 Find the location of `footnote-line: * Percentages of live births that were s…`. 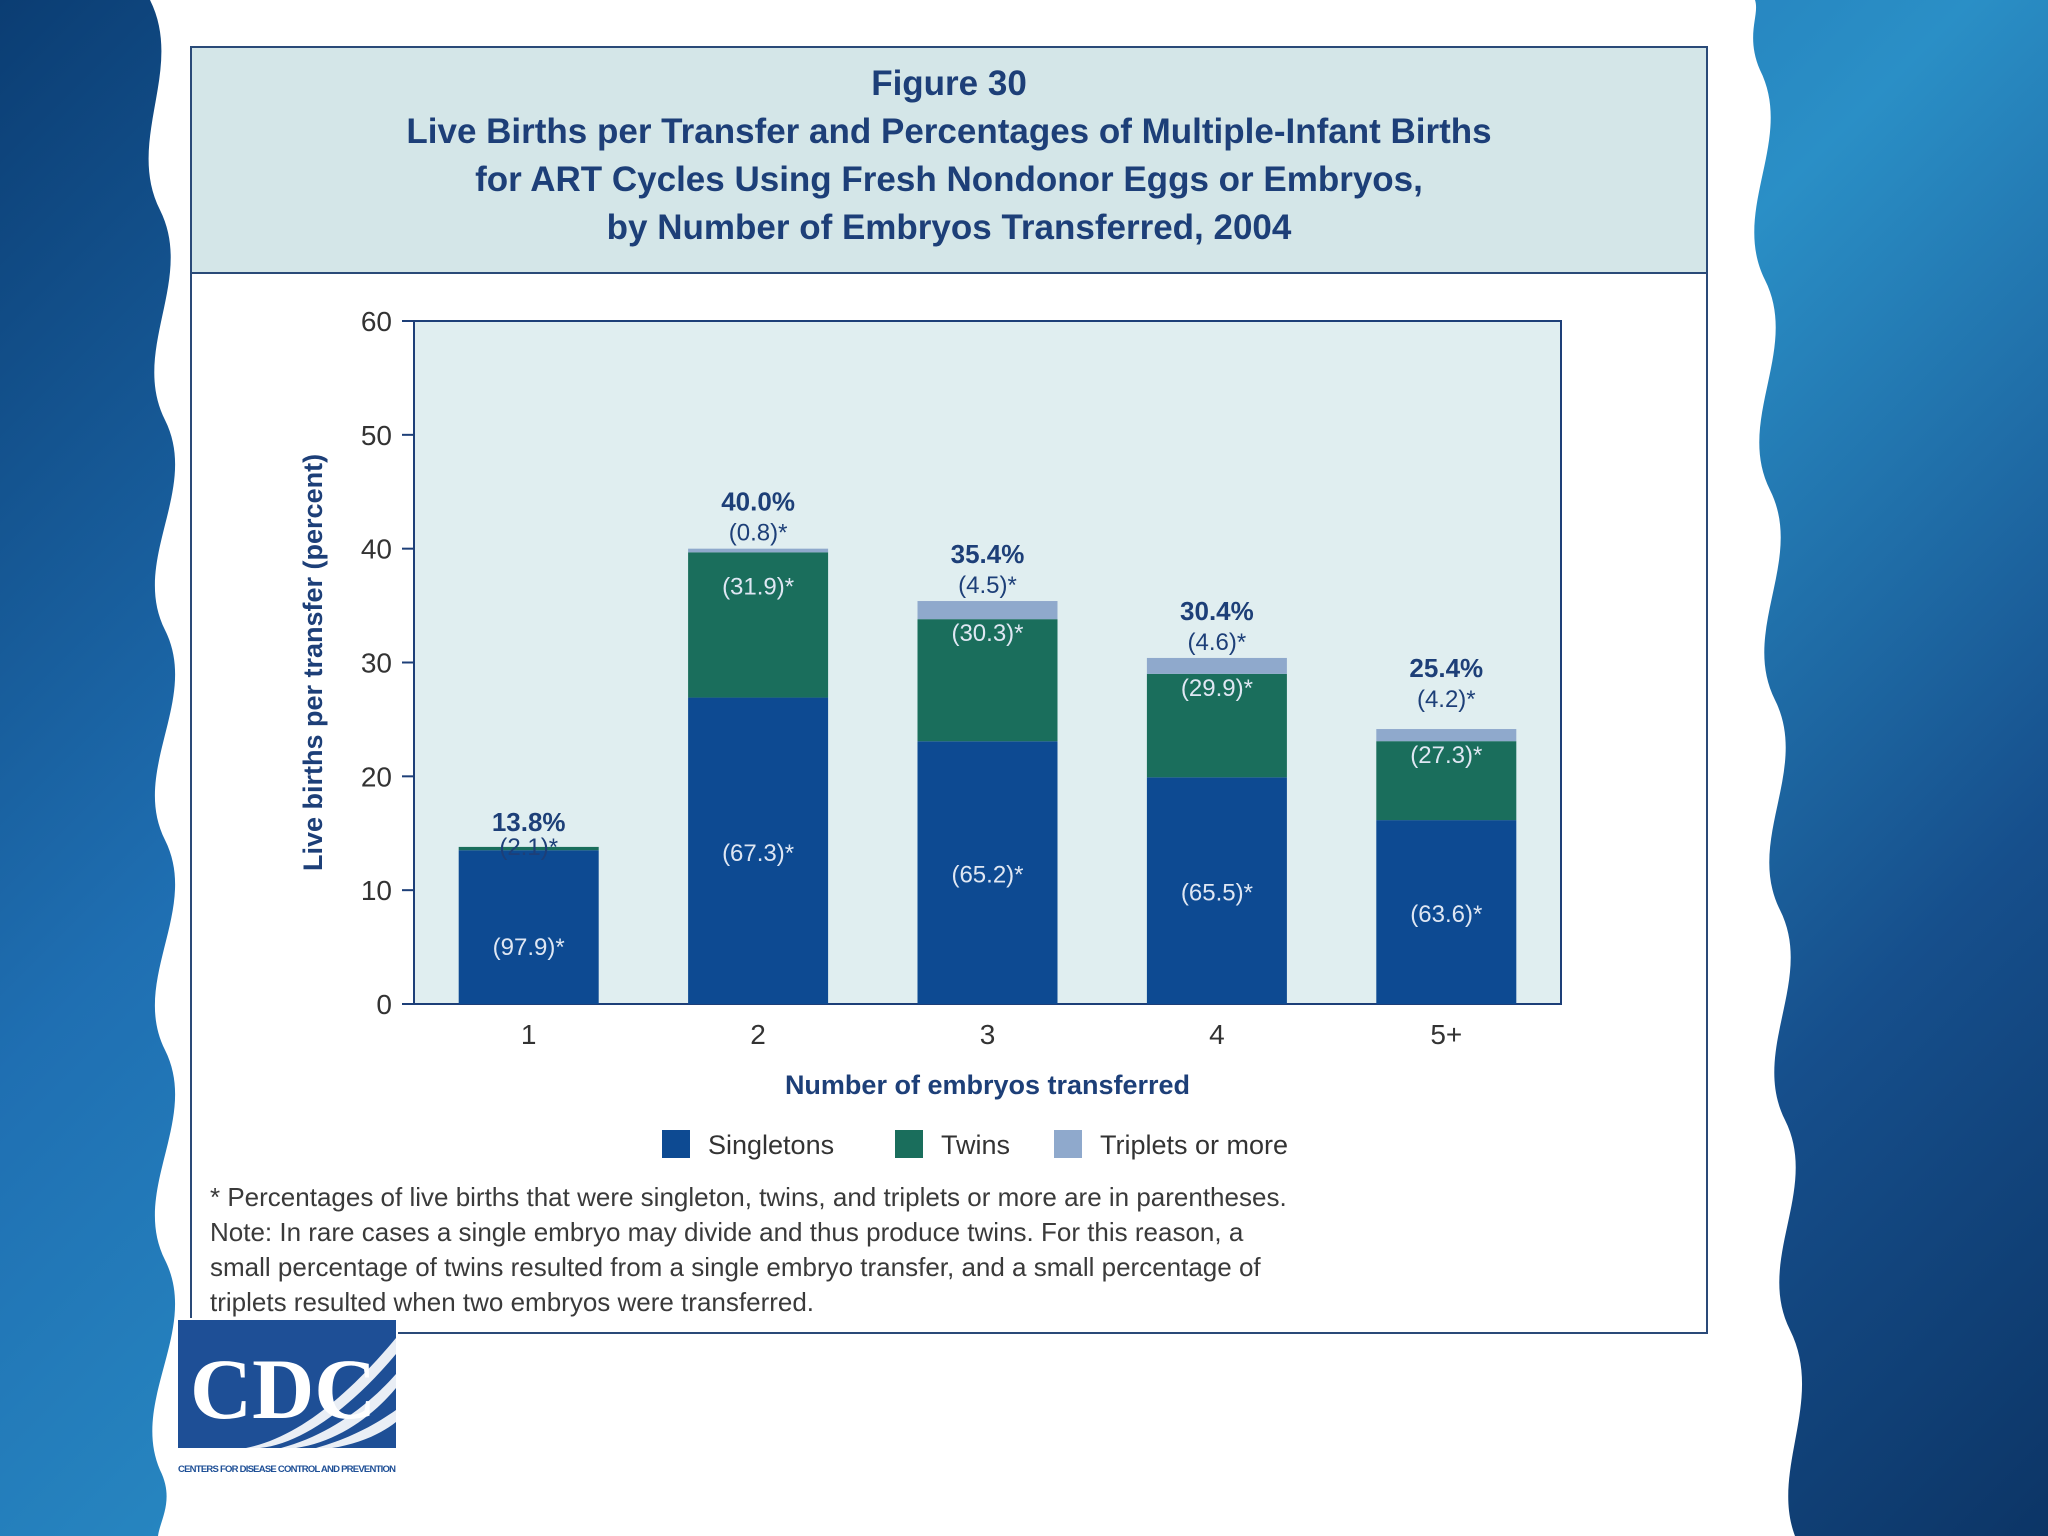

footnote-line: * Percentages of live births that were s… is located at coordinates (748, 1197).